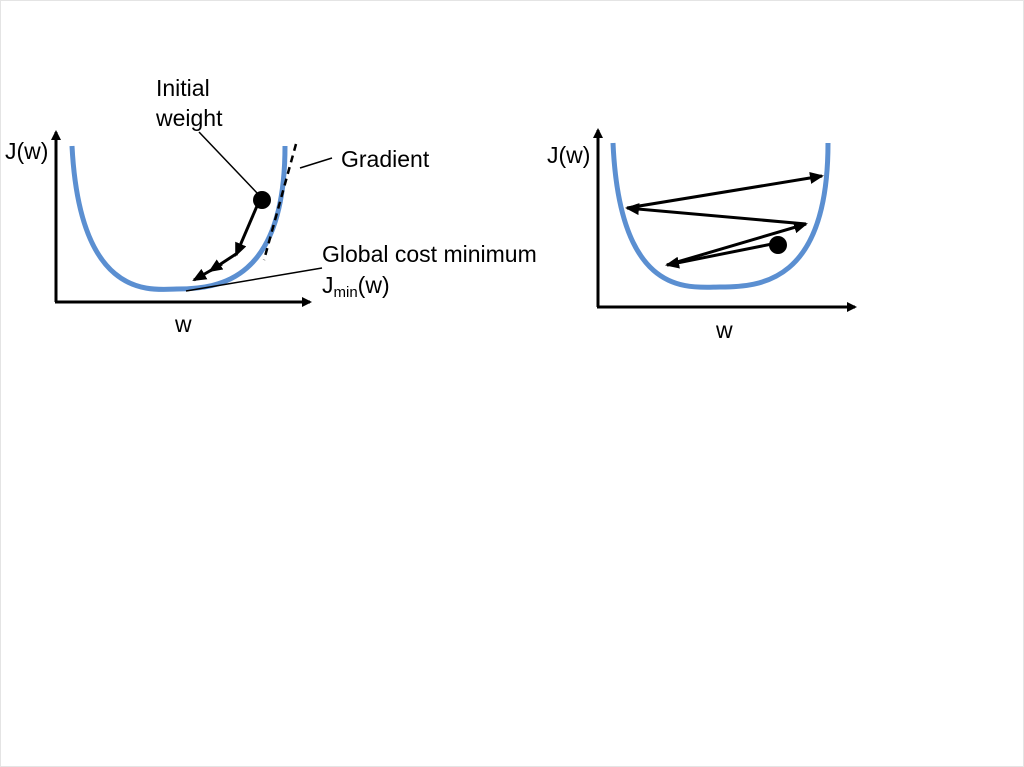 This screenshot has width=1024, height=767. I want to click on initial-weight-ball, so click(262, 200).